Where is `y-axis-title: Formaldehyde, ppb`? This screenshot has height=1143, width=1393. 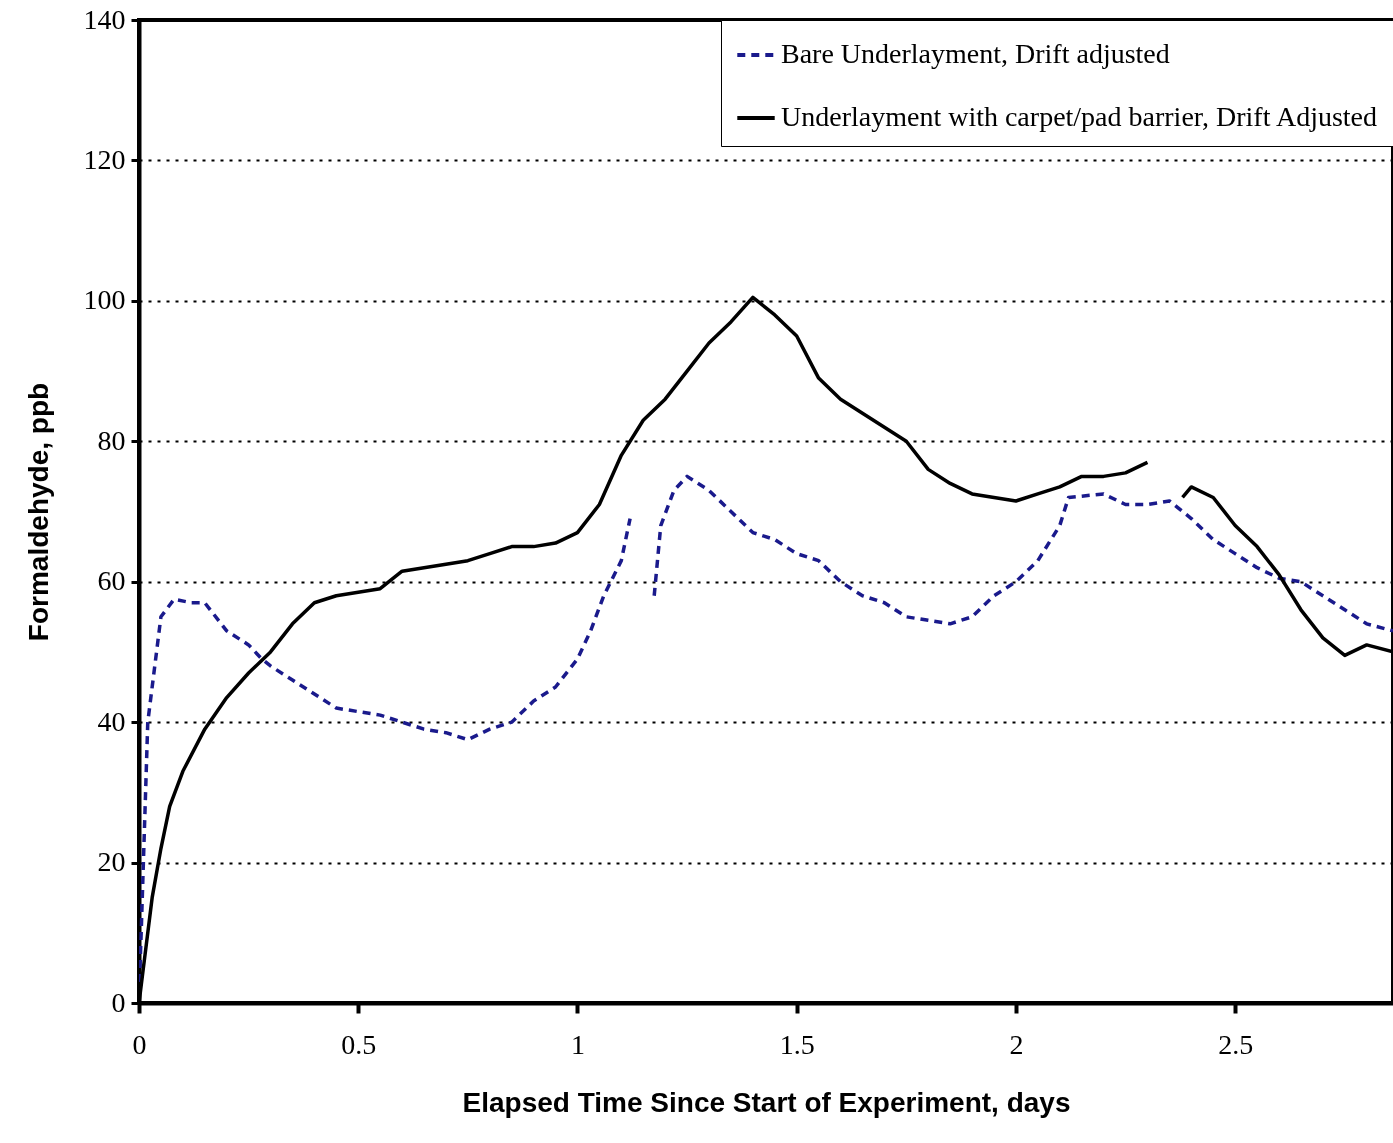
y-axis-title: Formaldehyde, ppb is located at coordinates (38, 512).